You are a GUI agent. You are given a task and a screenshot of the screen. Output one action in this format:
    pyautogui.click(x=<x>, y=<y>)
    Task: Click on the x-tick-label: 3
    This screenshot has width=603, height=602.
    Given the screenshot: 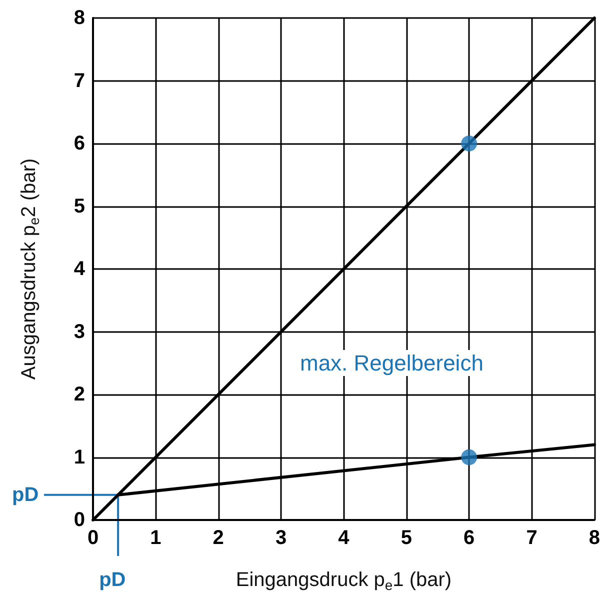 What is the action you would take?
    pyautogui.click(x=281, y=538)
    